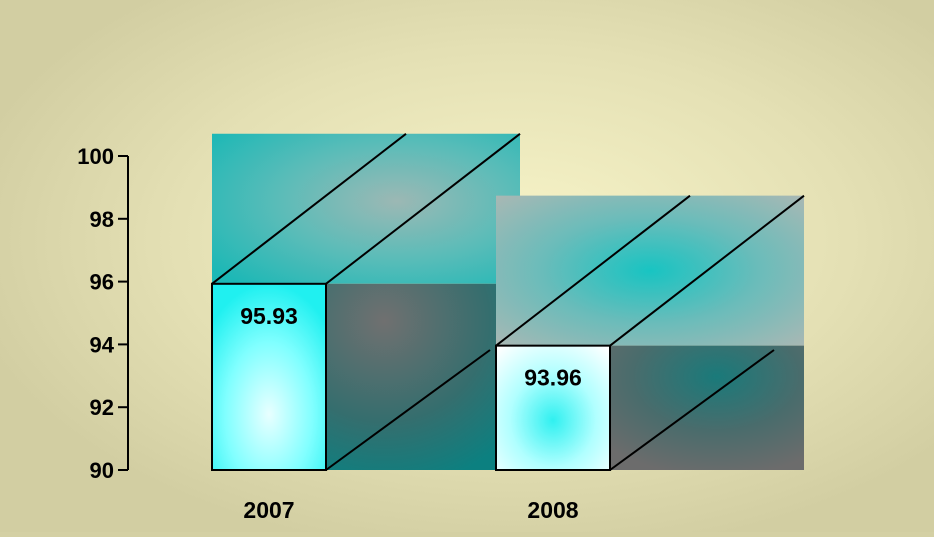 This screenshot has height=537, width=934. What do you see at coordinates (102, 470) in the screenshot?
I see `y-tick-label: 90` at bounding box center [102, 470].